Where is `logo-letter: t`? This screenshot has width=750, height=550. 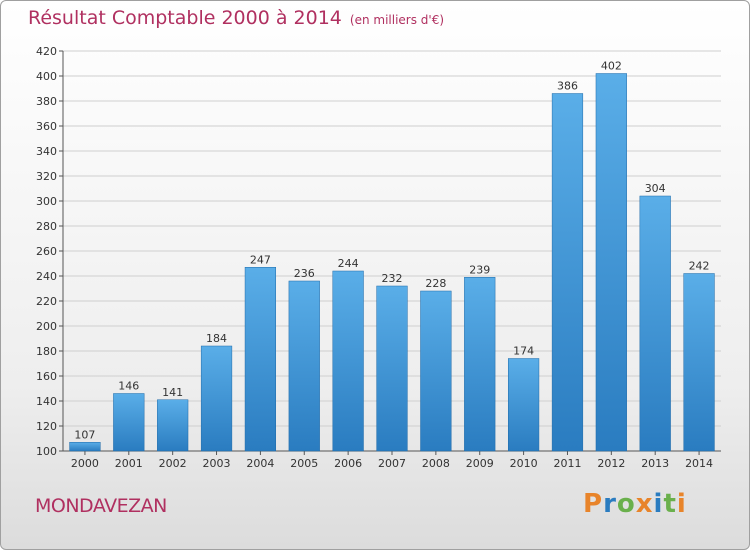 logo-letter: t is located at coordinates (670, 504).